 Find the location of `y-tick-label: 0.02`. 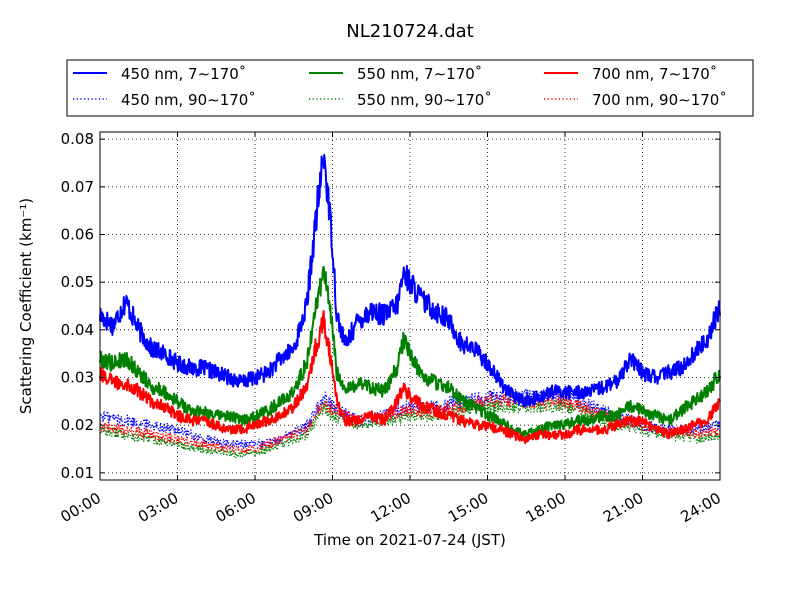

y-tick-label: 0.02 is located at coordinates (77, 425).